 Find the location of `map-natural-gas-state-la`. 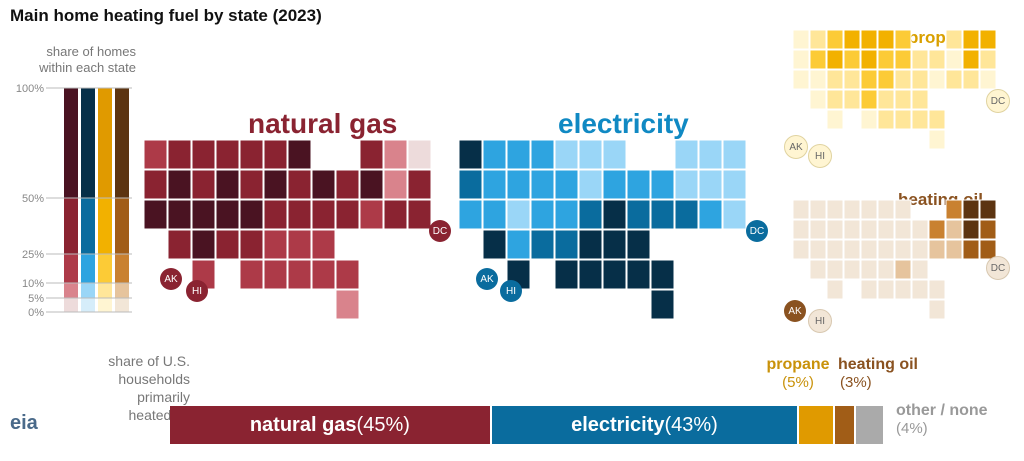

map-natural-gas-state-la is located at coordinates (251, 274).